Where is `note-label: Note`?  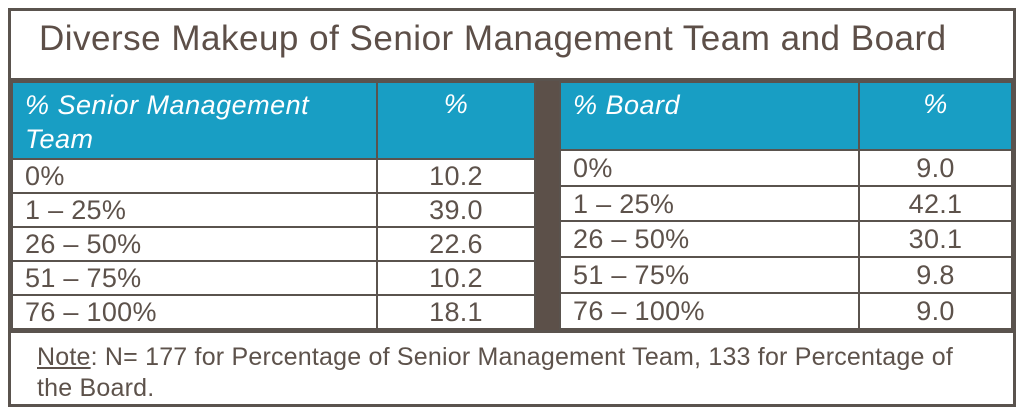 note-label: Note is located at coordinates (64, 356).